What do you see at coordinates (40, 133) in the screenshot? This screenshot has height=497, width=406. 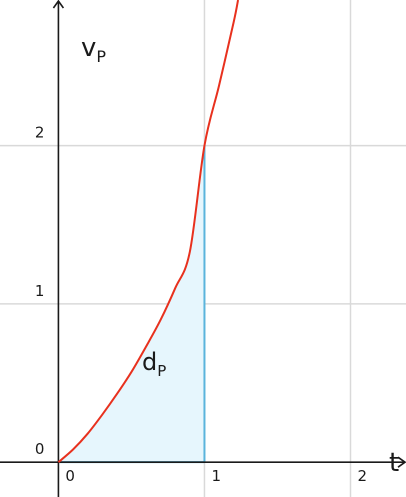 I see `y-tick-label-2: 2` at bounding box center [40, 133].